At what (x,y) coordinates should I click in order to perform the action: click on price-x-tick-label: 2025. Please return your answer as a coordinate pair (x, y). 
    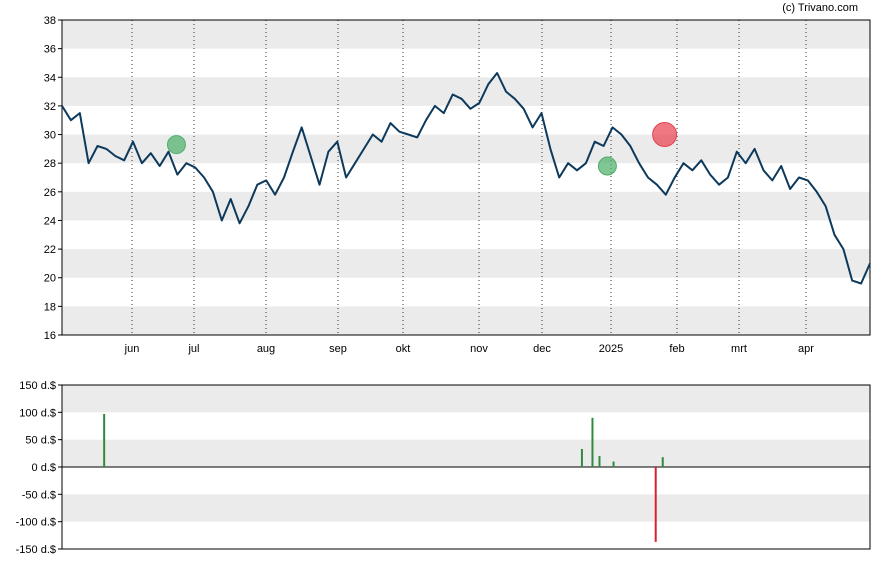
    Looking at the image, I should click on (611, 349).